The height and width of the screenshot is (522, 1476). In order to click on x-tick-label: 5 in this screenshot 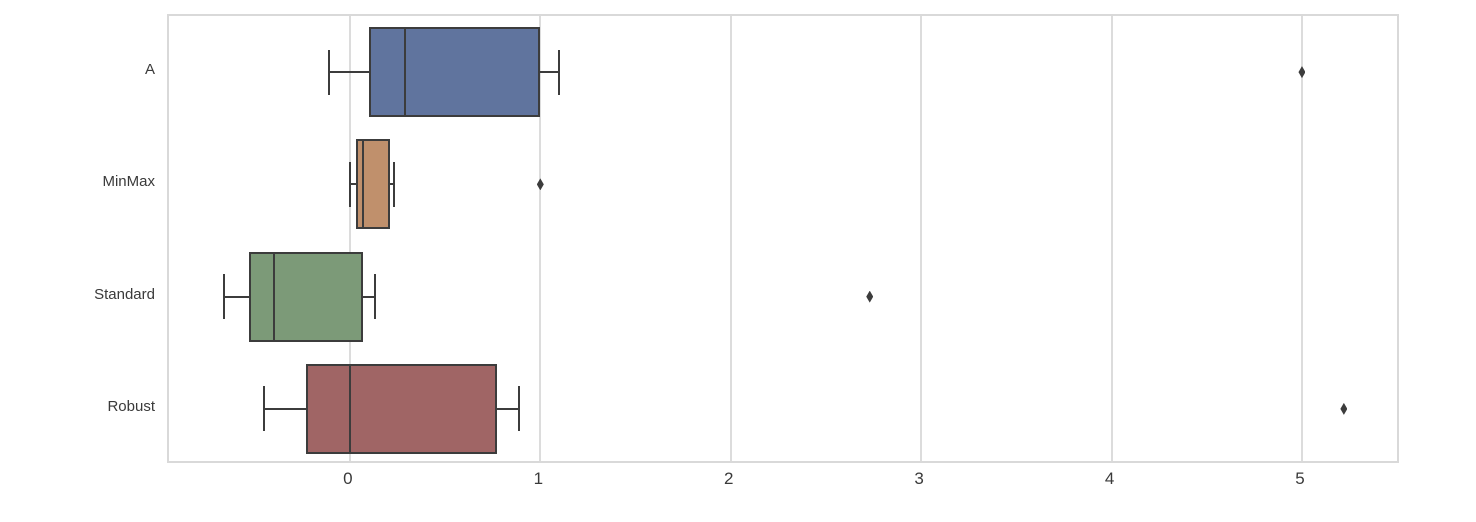, I will do `click(1300, 478)`.